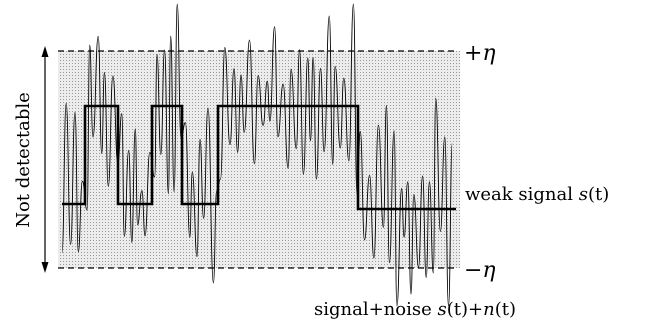  Describe the element at coordinates (480, 53) in the screenshot. I see `upper-threshold-label: +η` at that location.